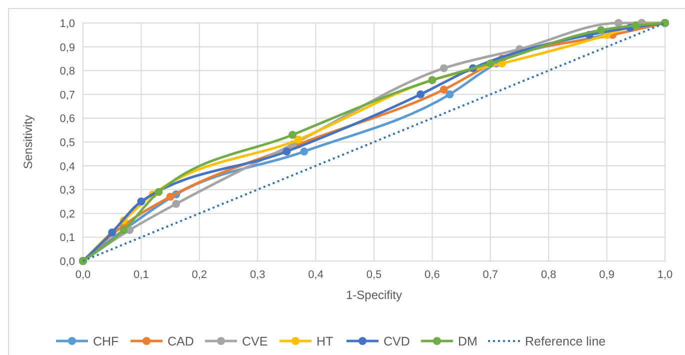 Image resolution: width=685 pixels, height=355 pixels. I want to click on y-tick-label: 0,2, so click(67, 214).